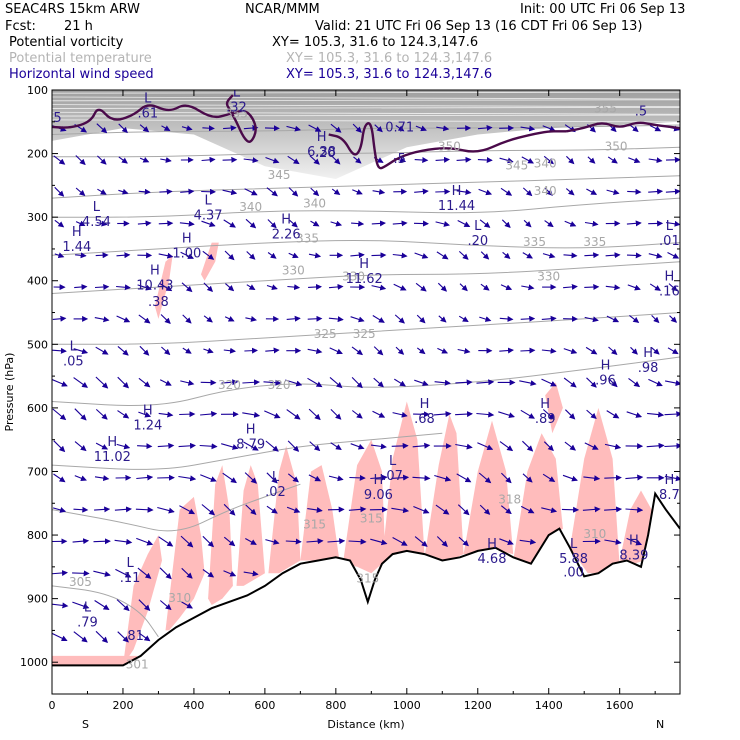 This screenshot has height=740, width=740. What do you see at coordinates (545, 419) in the screenshot?
I see `extremum-value: .89` at bounding box center [545, 419].